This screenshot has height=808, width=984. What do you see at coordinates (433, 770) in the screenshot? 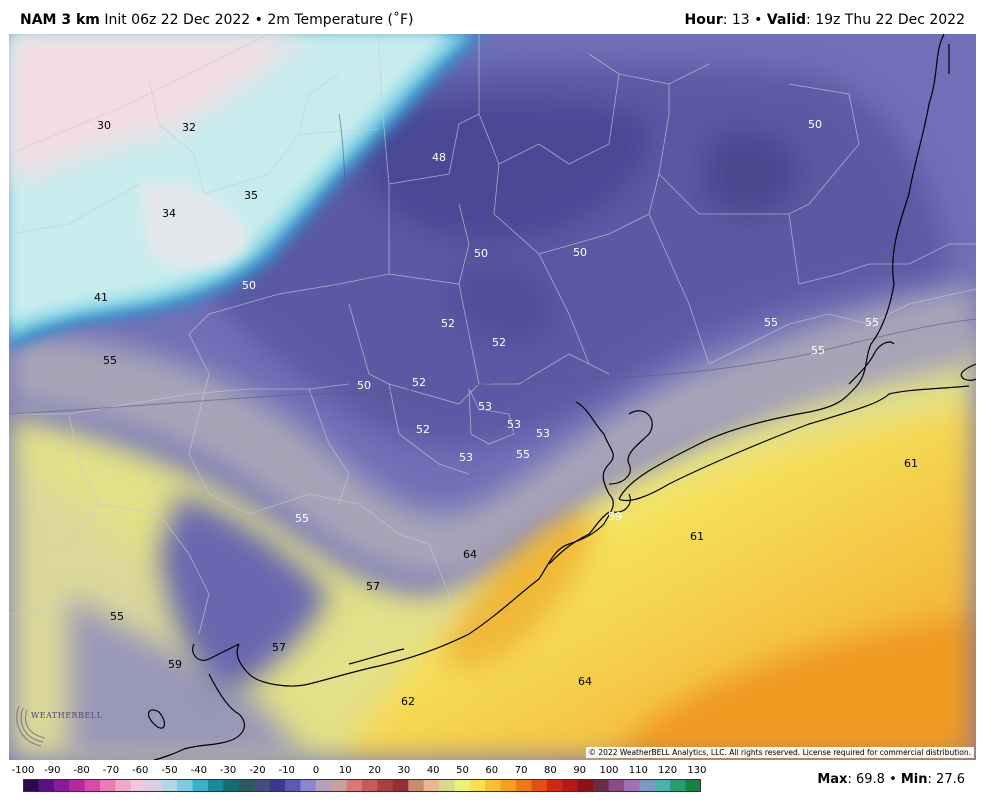
I see `colorbar-tick-label: 40` at bounding box center [433, 770].